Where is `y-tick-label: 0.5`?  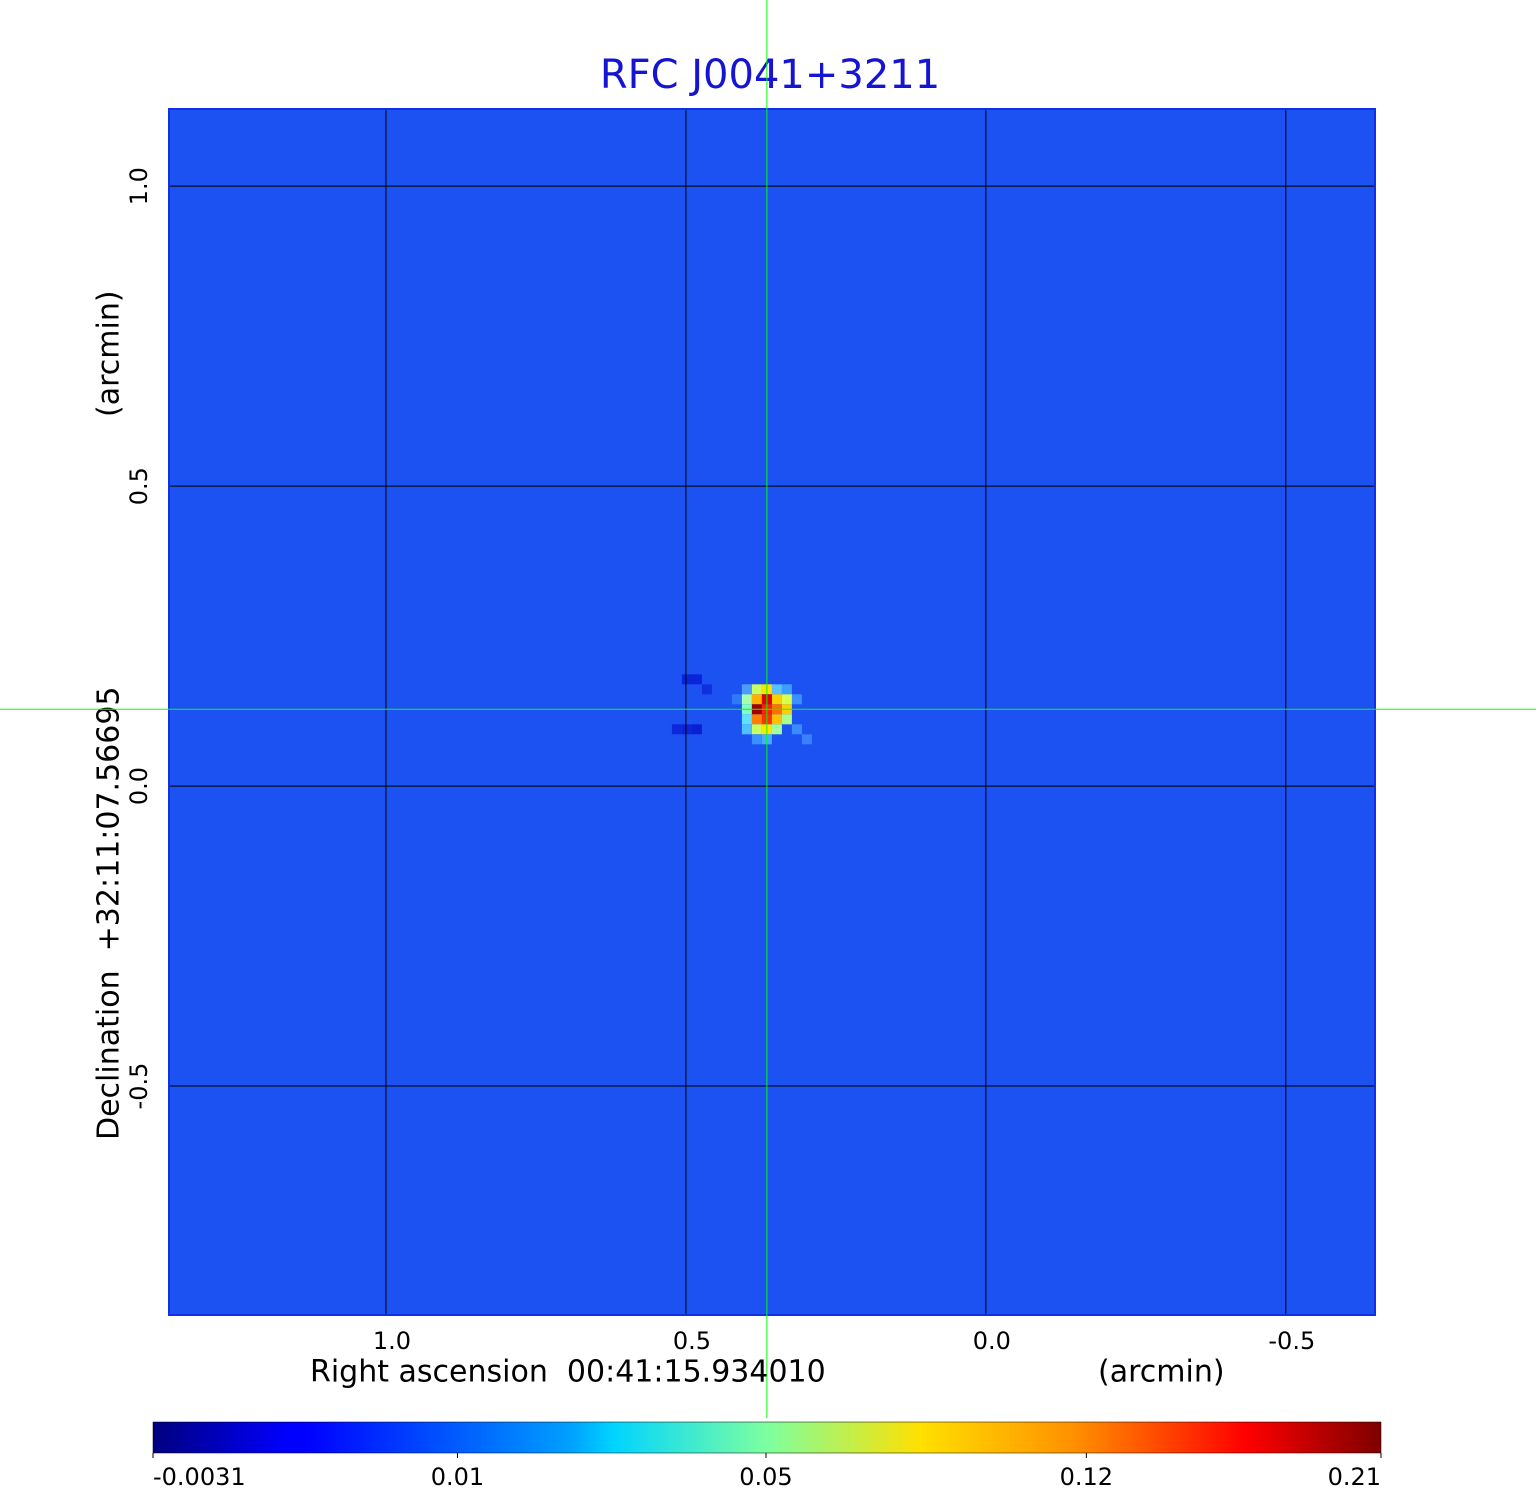 y-tick-label: 0.5 is located at coordinates (139, 486).